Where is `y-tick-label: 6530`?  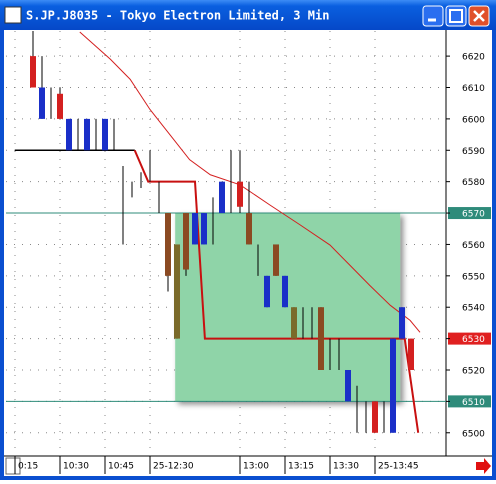
y-tick-label: 6530 is located at coordinates (473, 340).